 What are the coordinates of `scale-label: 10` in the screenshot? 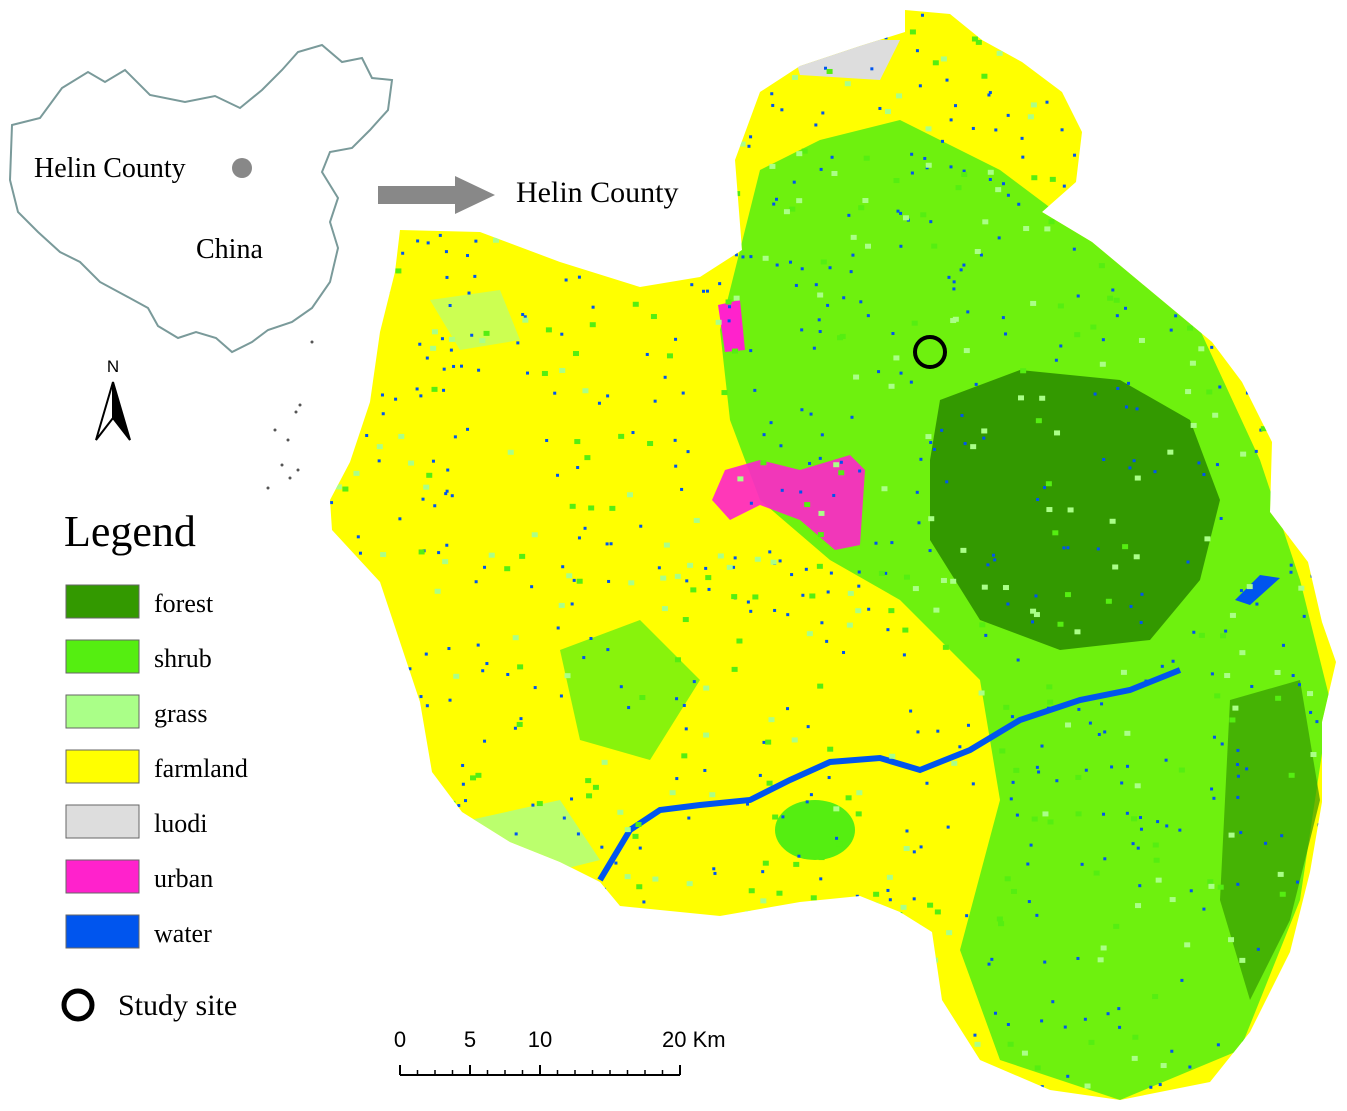 It's located at (540, 1039).